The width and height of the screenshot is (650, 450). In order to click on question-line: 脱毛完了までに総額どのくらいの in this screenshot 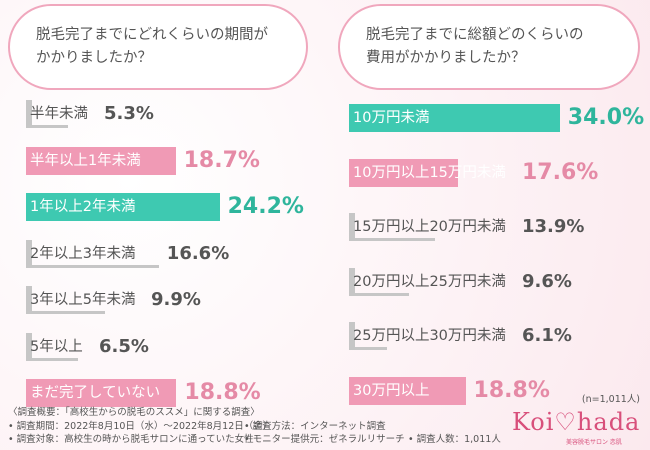, I will do `click(475, 35)`.